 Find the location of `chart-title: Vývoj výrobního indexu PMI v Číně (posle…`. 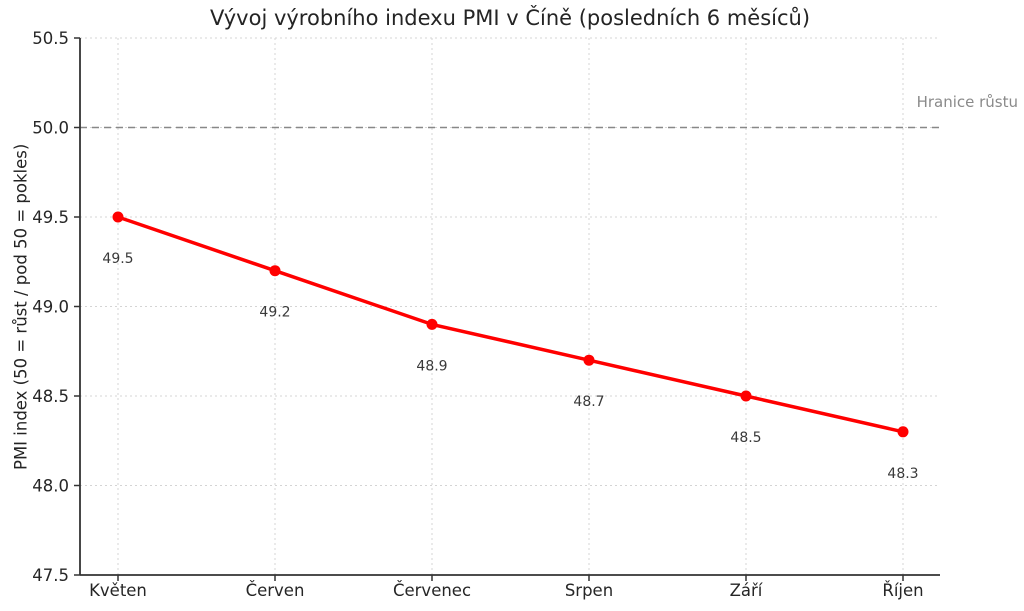

chart-title: Vývoj výrobního indexu PMI v Číně (posle… is located at coordinates (510, 18).